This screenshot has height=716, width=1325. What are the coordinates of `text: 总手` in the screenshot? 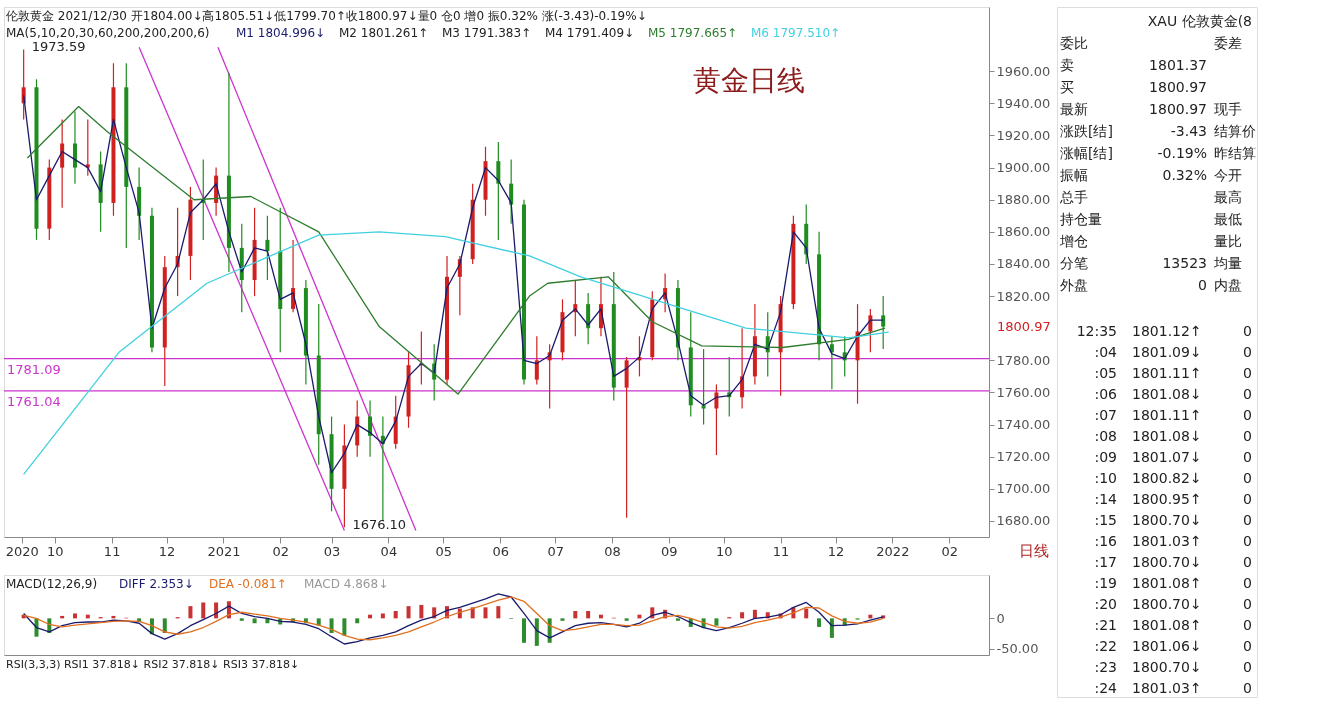 It's located at (1073, 197).